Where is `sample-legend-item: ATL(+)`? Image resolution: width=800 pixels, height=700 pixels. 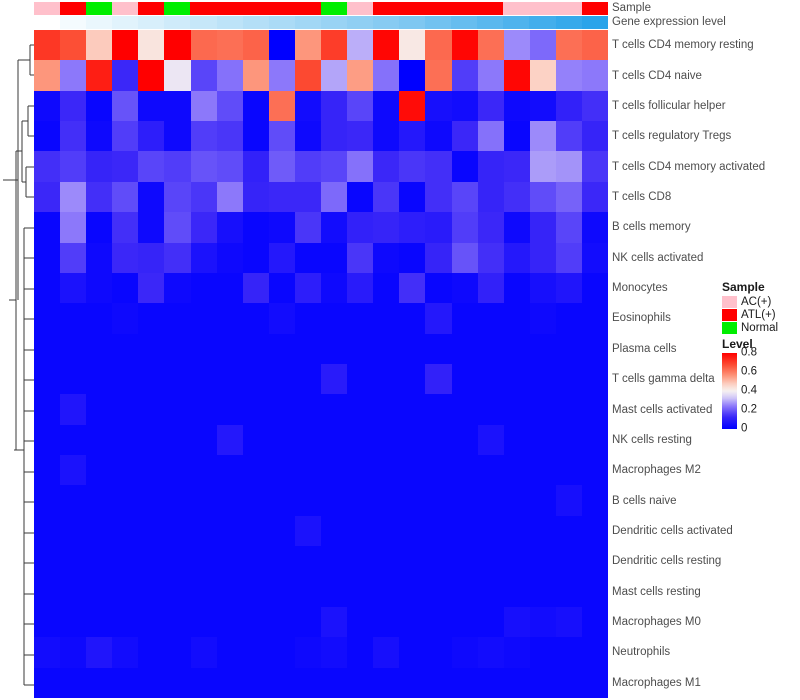
sample-legend-item: ATL(+) is located at coordinates (750, 315).